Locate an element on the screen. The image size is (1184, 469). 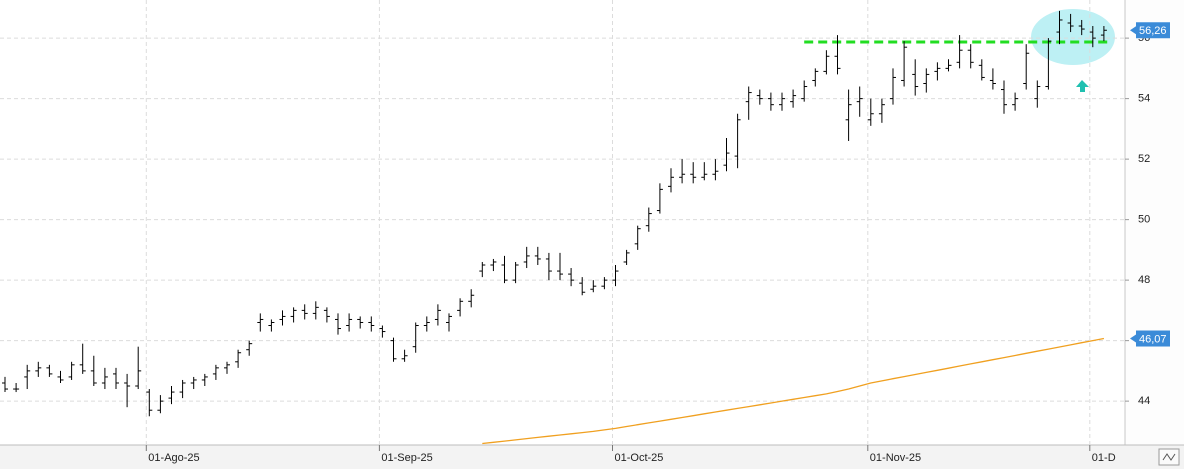
price-tag-label: 56,26 is located at coordinates (1153, 31).